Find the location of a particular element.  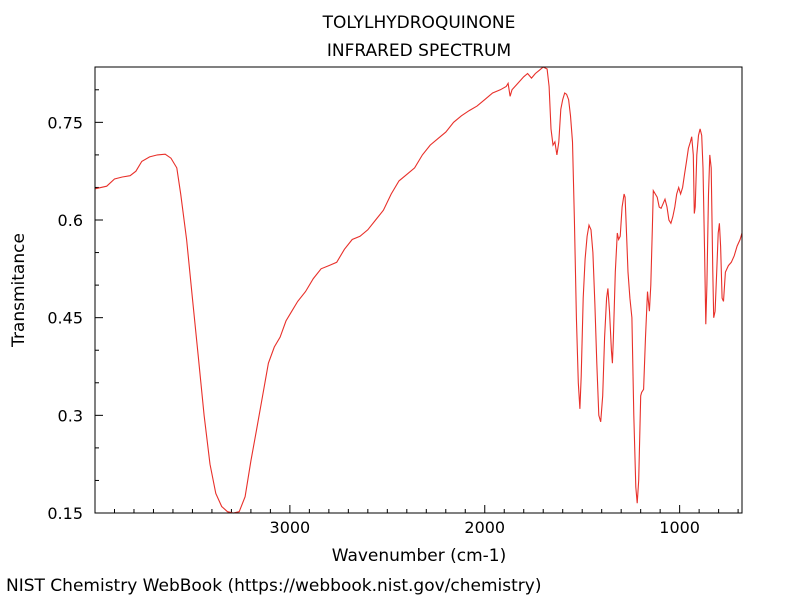

x-axis-label: Wavenumber (cm-1) is located at coordinates (419, 556).